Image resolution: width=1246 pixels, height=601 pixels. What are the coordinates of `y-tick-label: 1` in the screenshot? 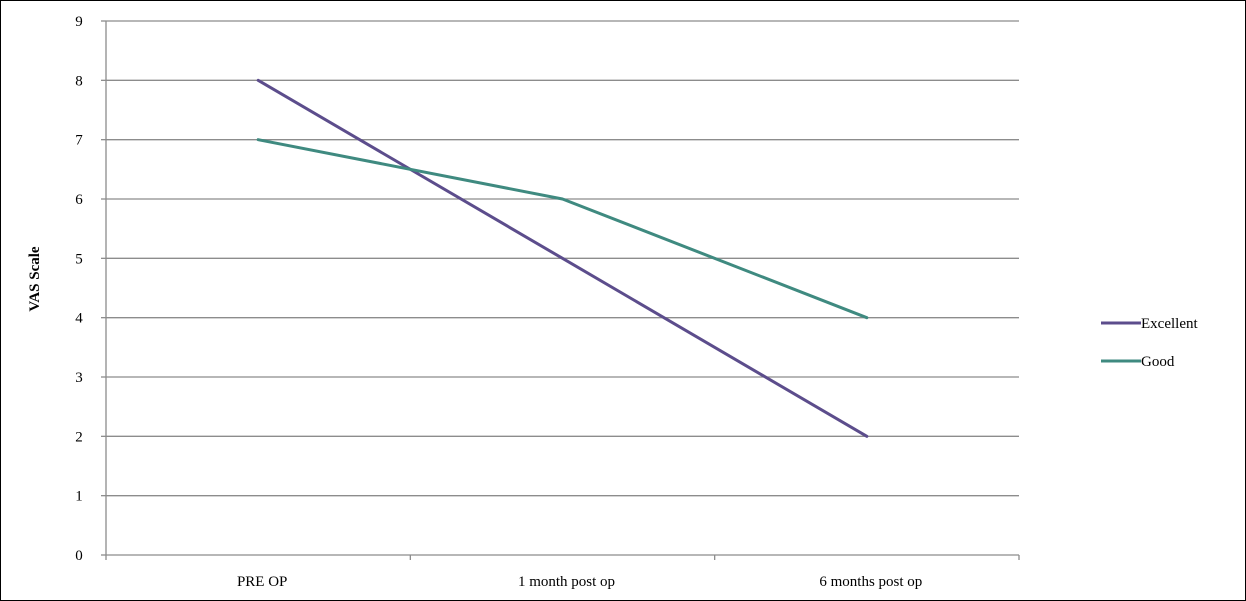 It's located at (79, 497).